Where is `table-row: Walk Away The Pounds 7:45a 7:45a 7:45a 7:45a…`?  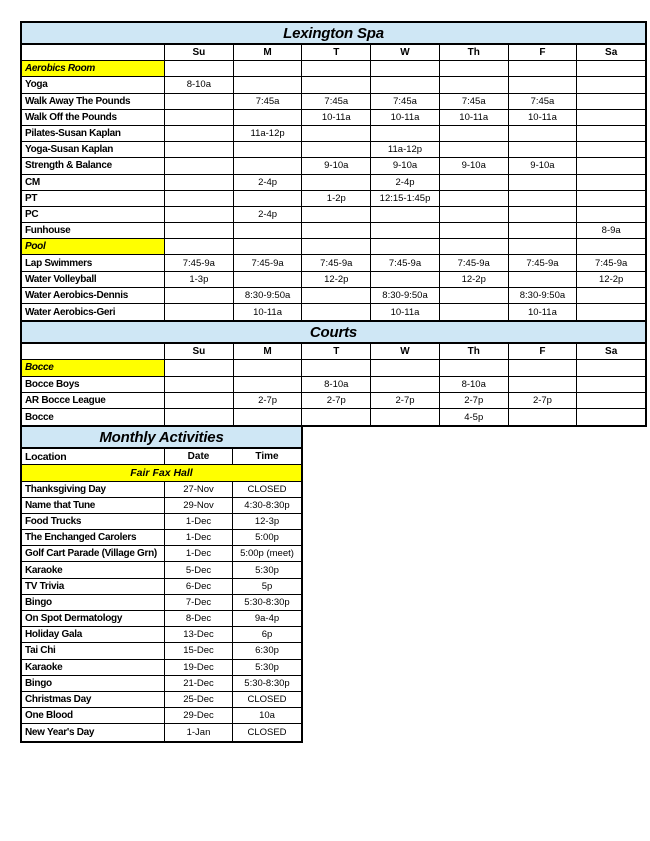
table-row: Walk Away The Pounds 7:45a 7:45a 7:45a 7:45a… is located at coordinates (333, 101).